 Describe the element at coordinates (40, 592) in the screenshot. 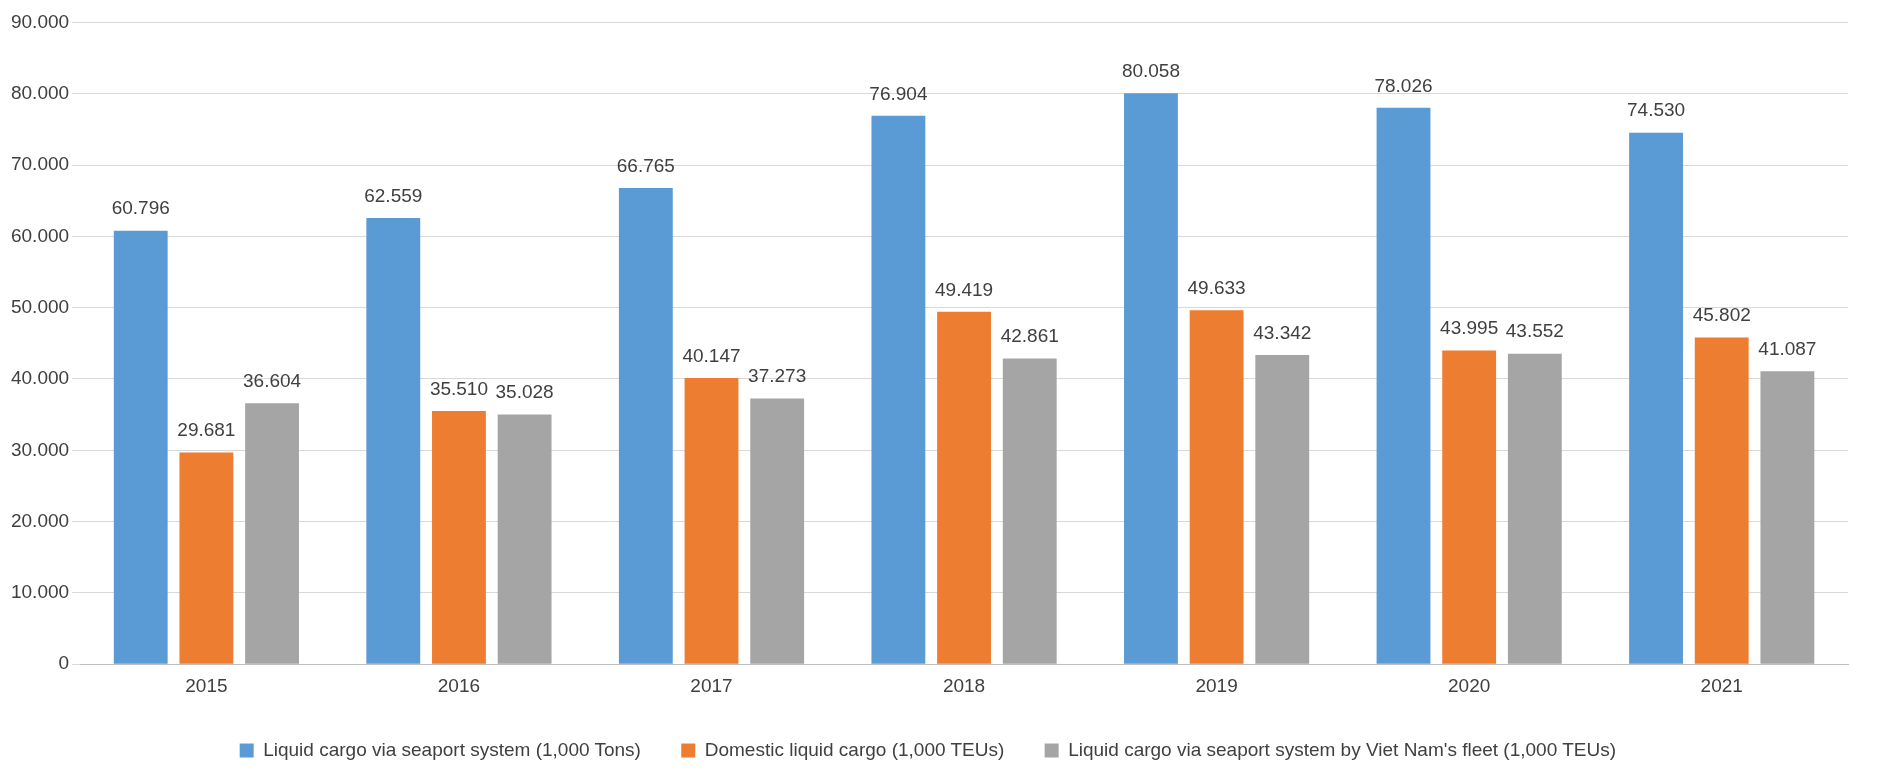

I see `y-tick-label: 10.000` at that location.